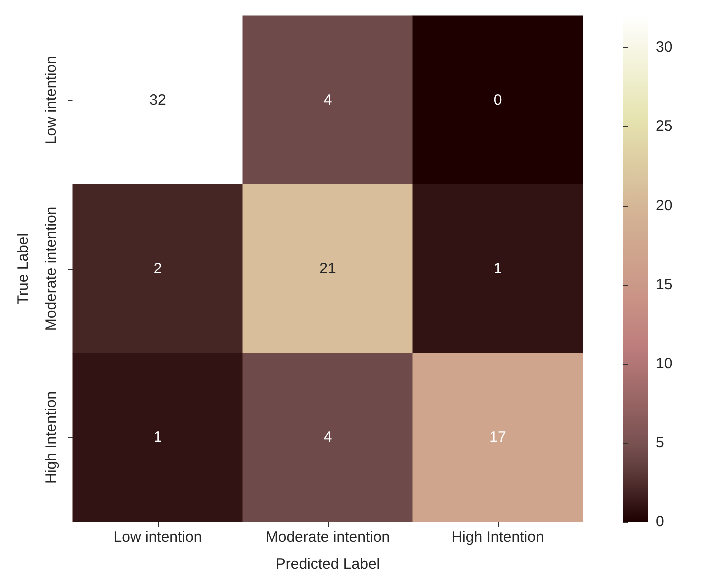  Describe the element at coordinates (664, 285) in the screenshot. I see `color-bar-label: 15` at that location.